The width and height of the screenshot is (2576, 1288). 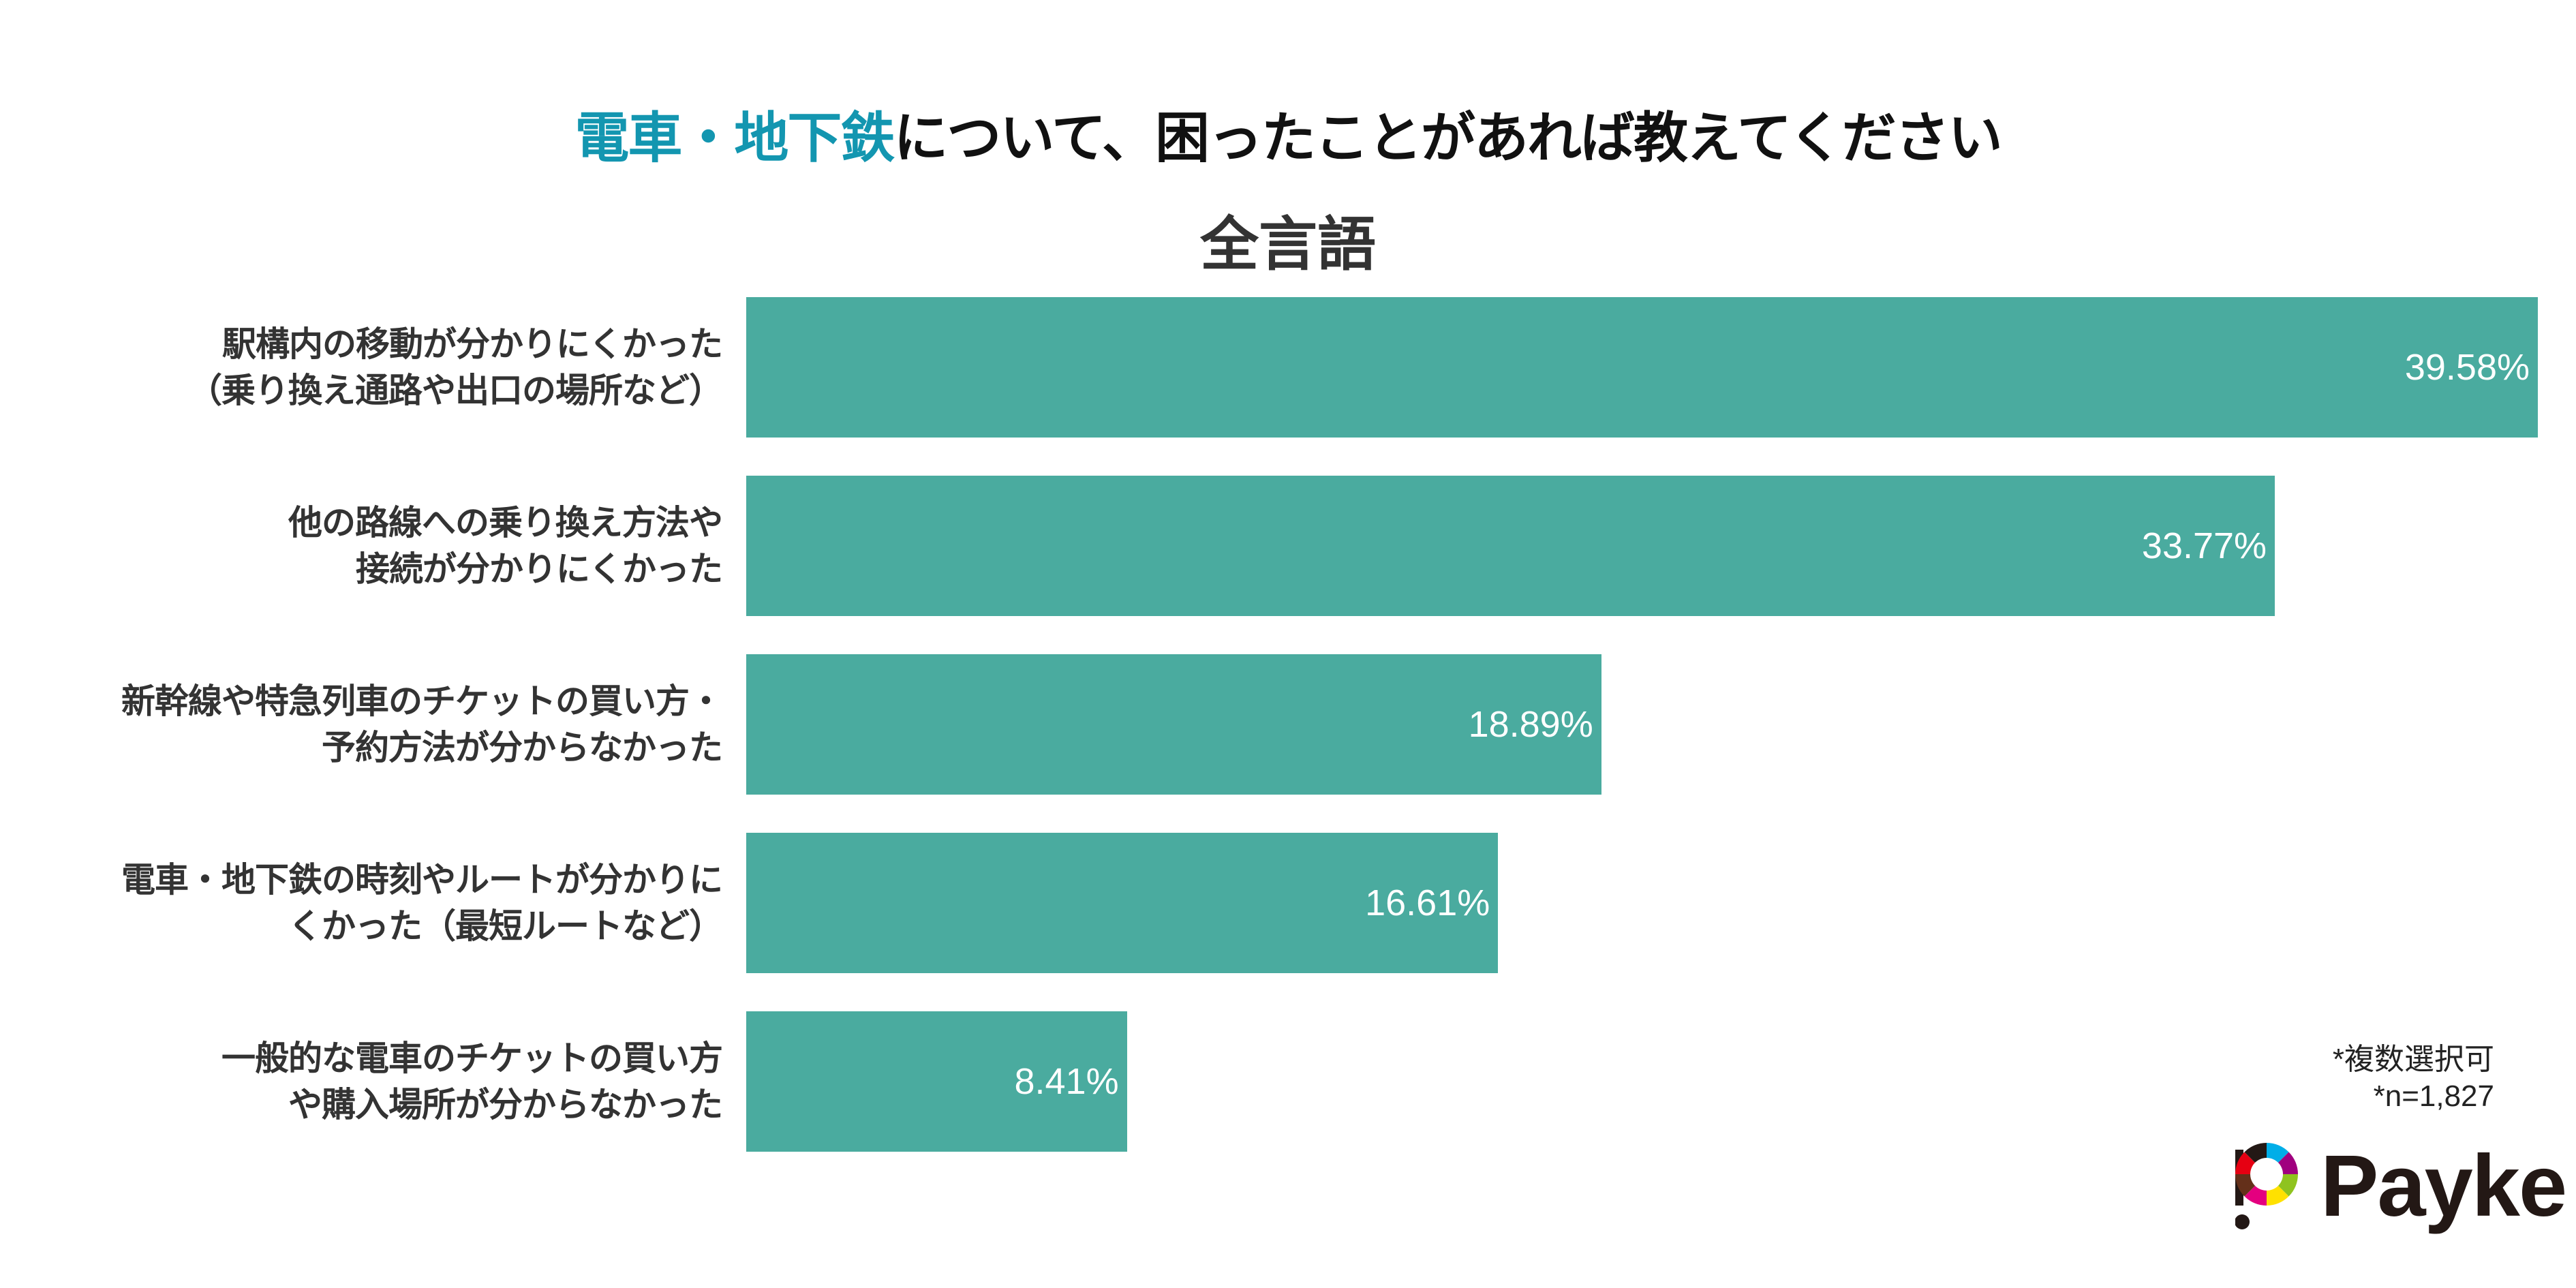 I want to click on chart-subtitle: 全言語, so click(x=1288, y=245).